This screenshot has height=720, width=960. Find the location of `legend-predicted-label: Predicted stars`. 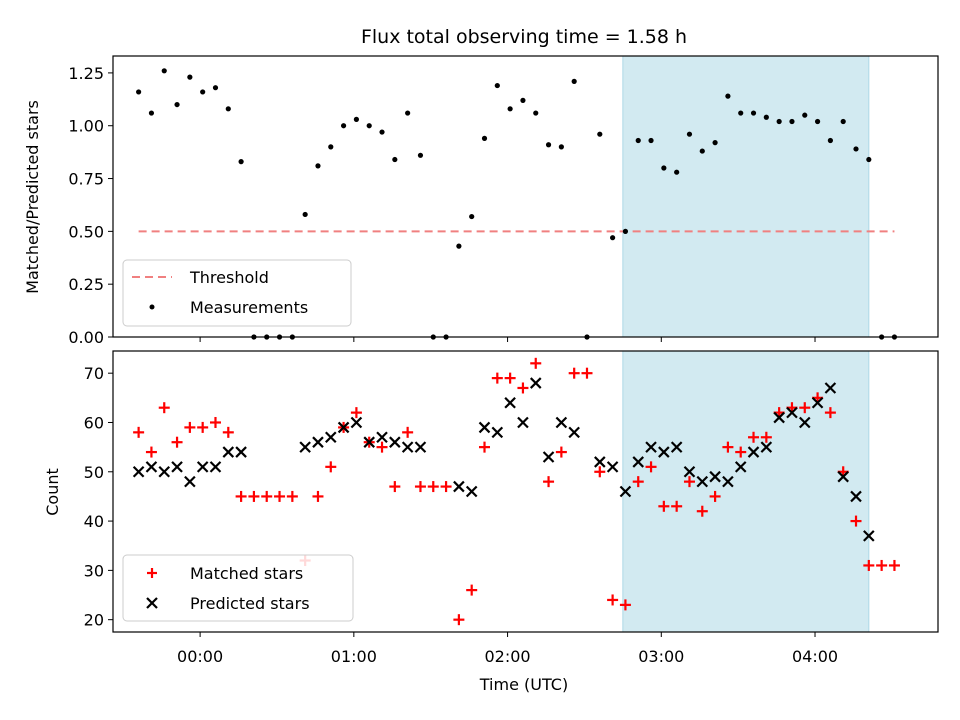

legend-predicted-label: Predicted stars is located at coordinates (250, 603).